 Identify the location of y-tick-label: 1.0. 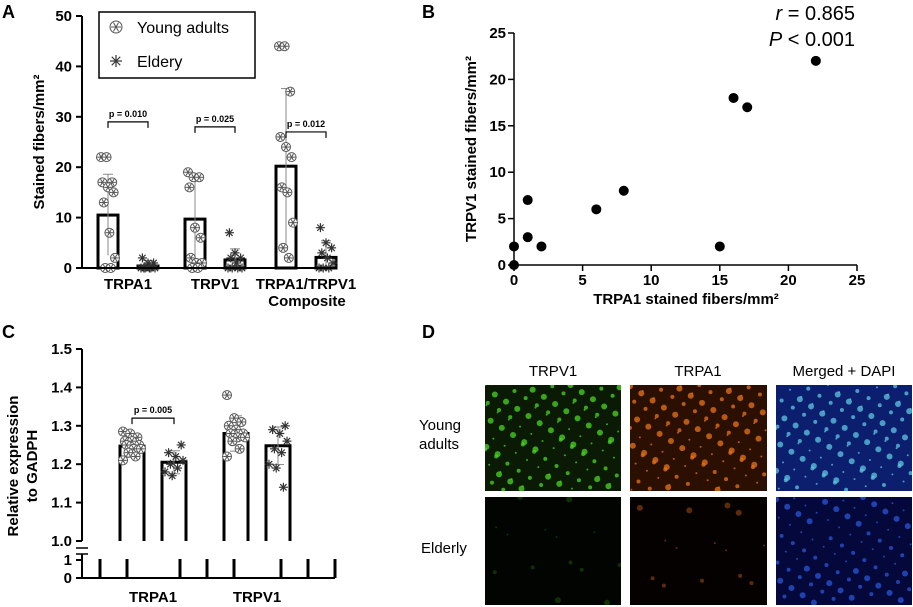
(61, 541).